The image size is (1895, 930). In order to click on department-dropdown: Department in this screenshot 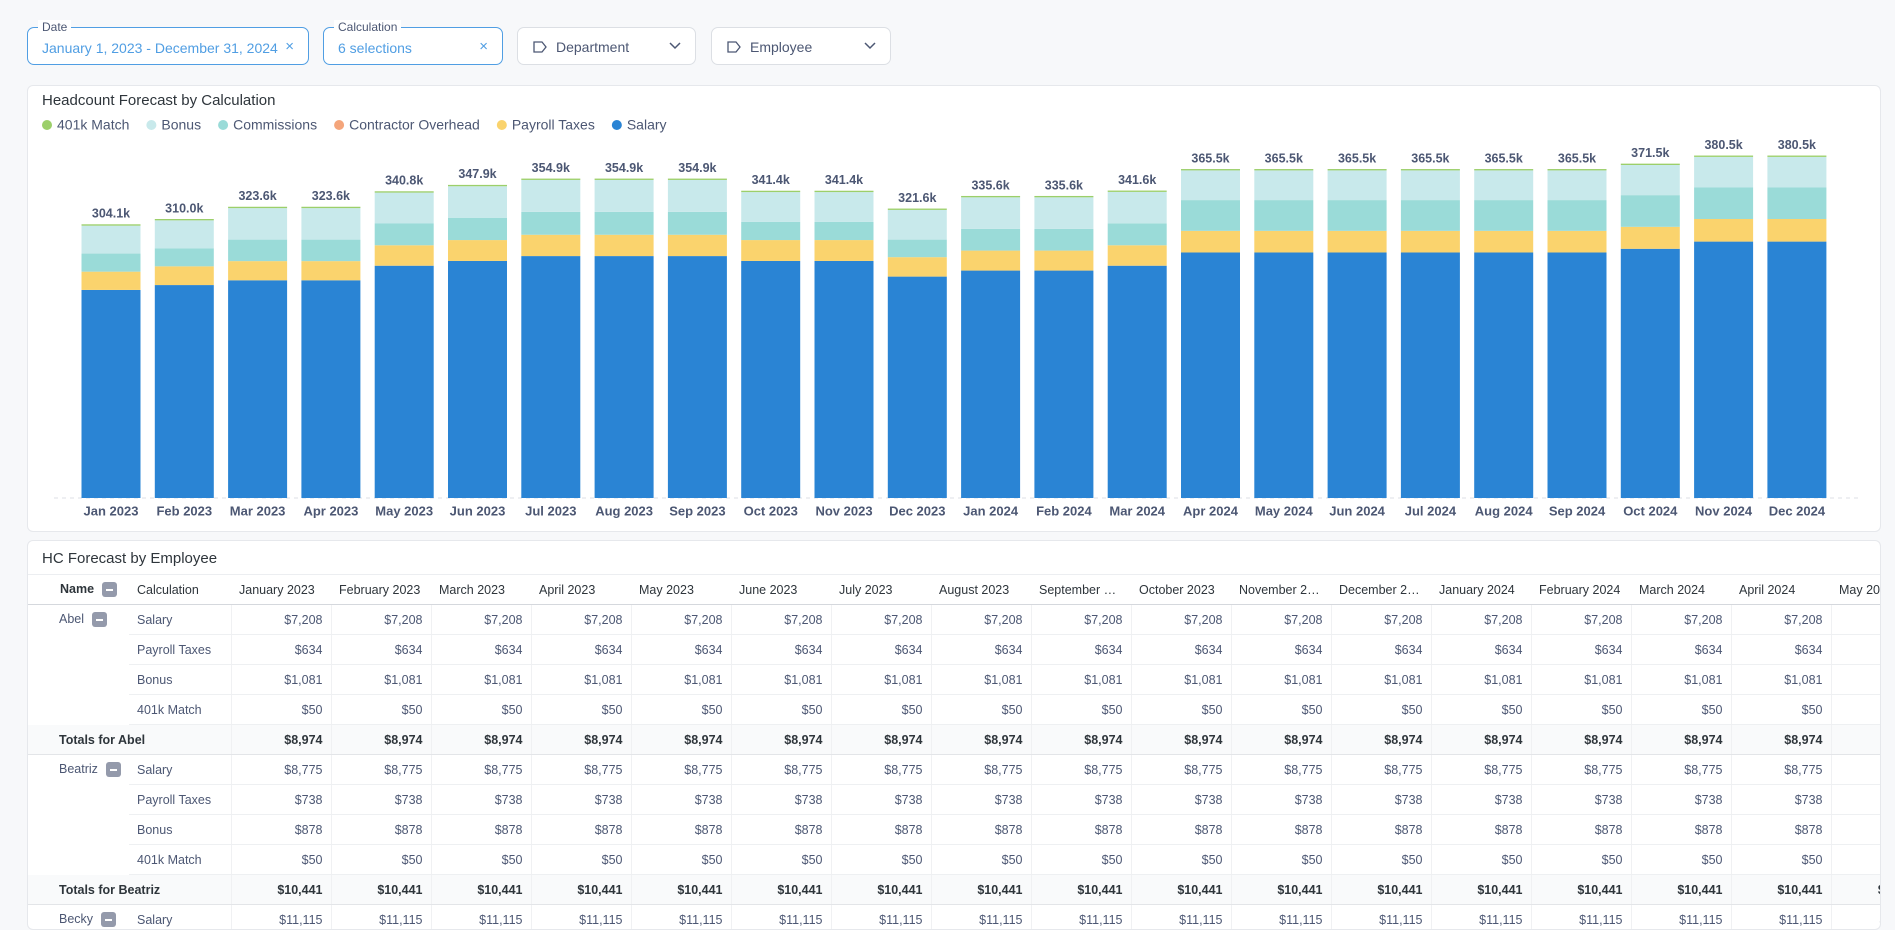, I will do `click(606, 46)`.